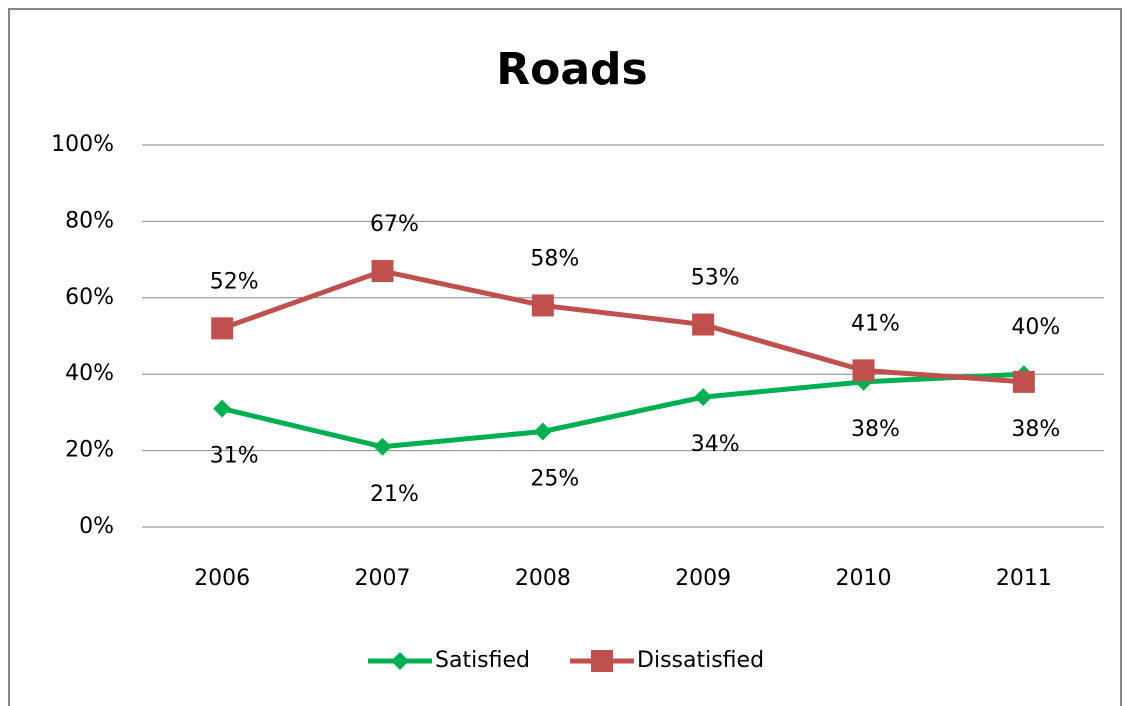 The width and height of the screenshot is (1130, 706). Describe the element at coordinates (394, 494) in the screenshot. I see `data-label: 21%` at that location.